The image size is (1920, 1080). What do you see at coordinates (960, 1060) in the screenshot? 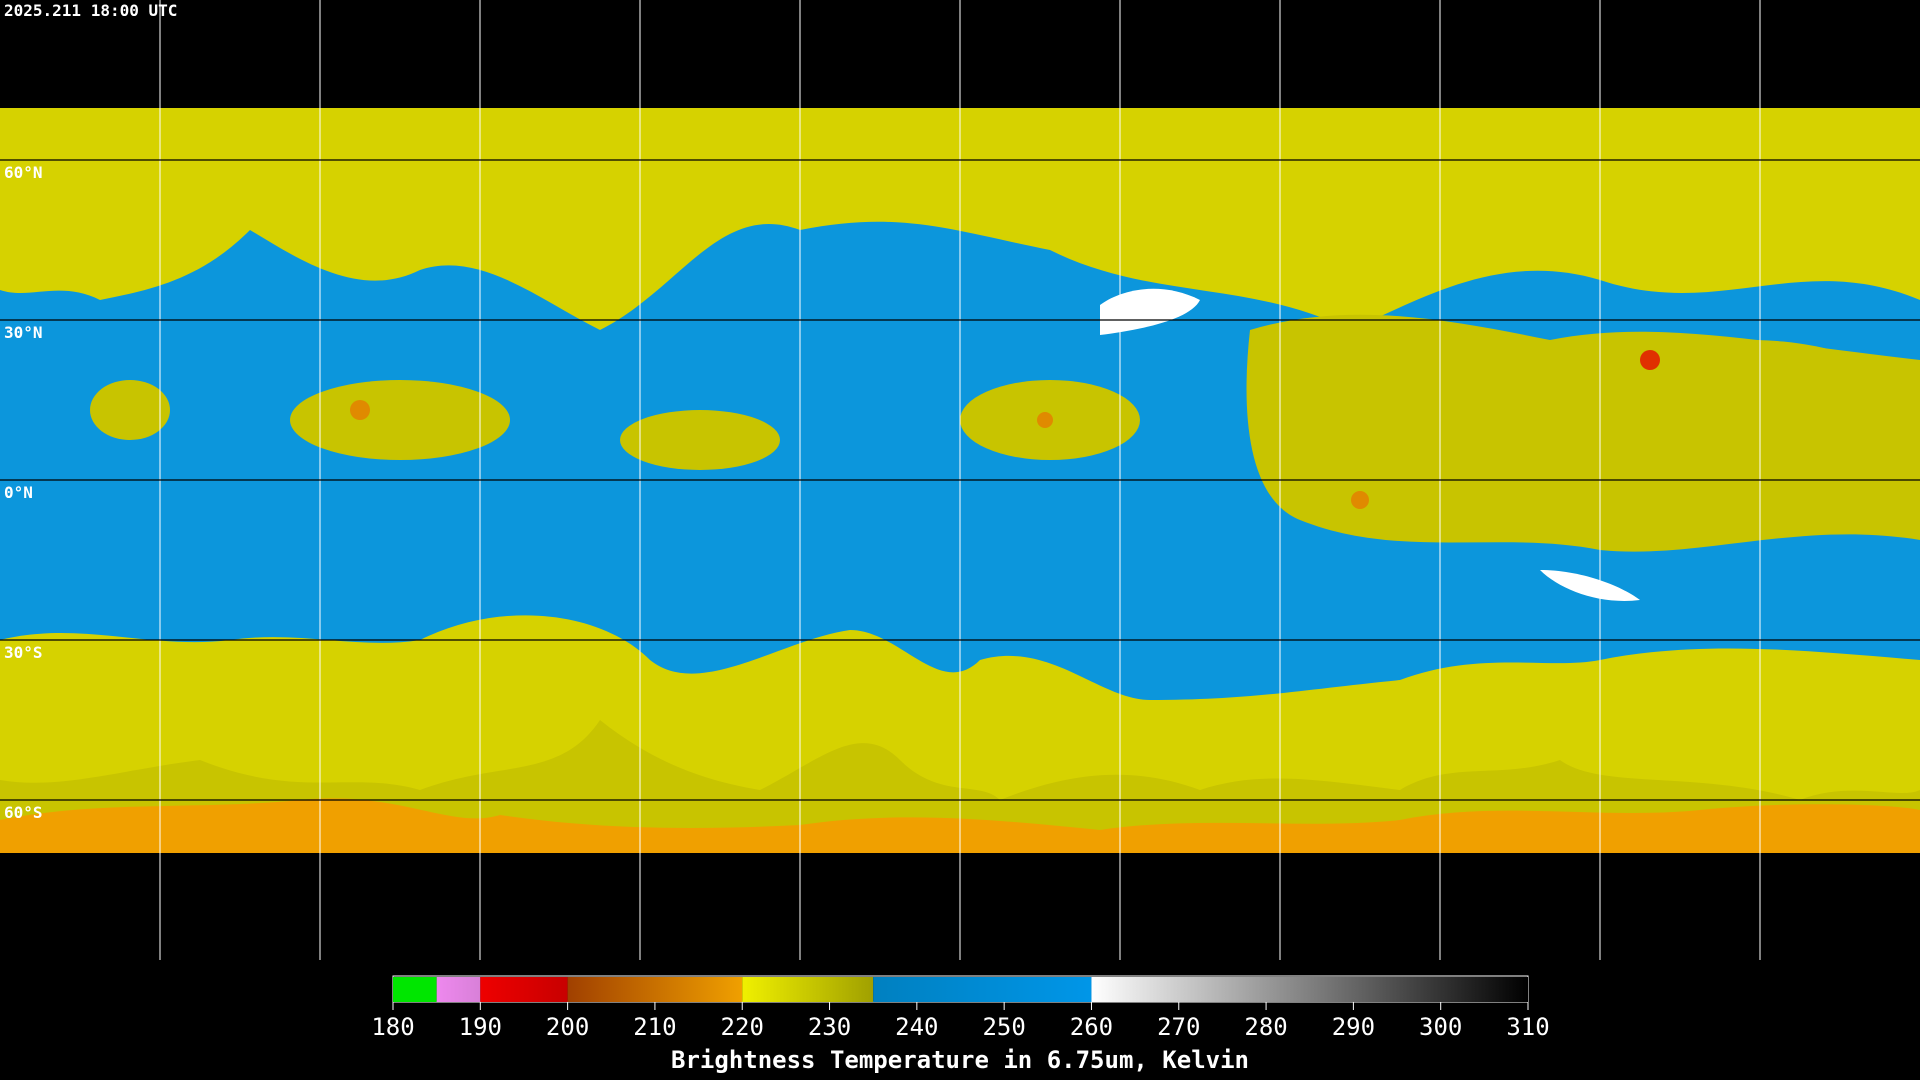
I see `colorbar-title: Brightness Temperature in 6.75um, Kelvin` at bounding box center [960, 1060].